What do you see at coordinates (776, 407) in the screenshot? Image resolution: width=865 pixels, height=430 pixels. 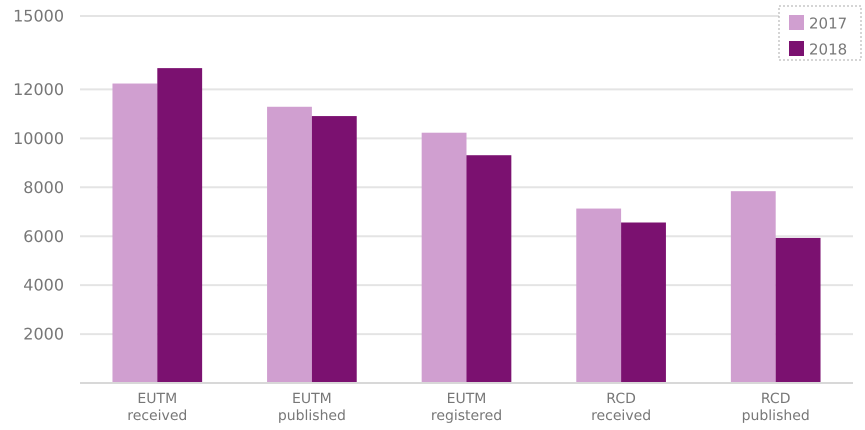 I see `x-tick-label: RCD published` at bounding box center [776, 407].